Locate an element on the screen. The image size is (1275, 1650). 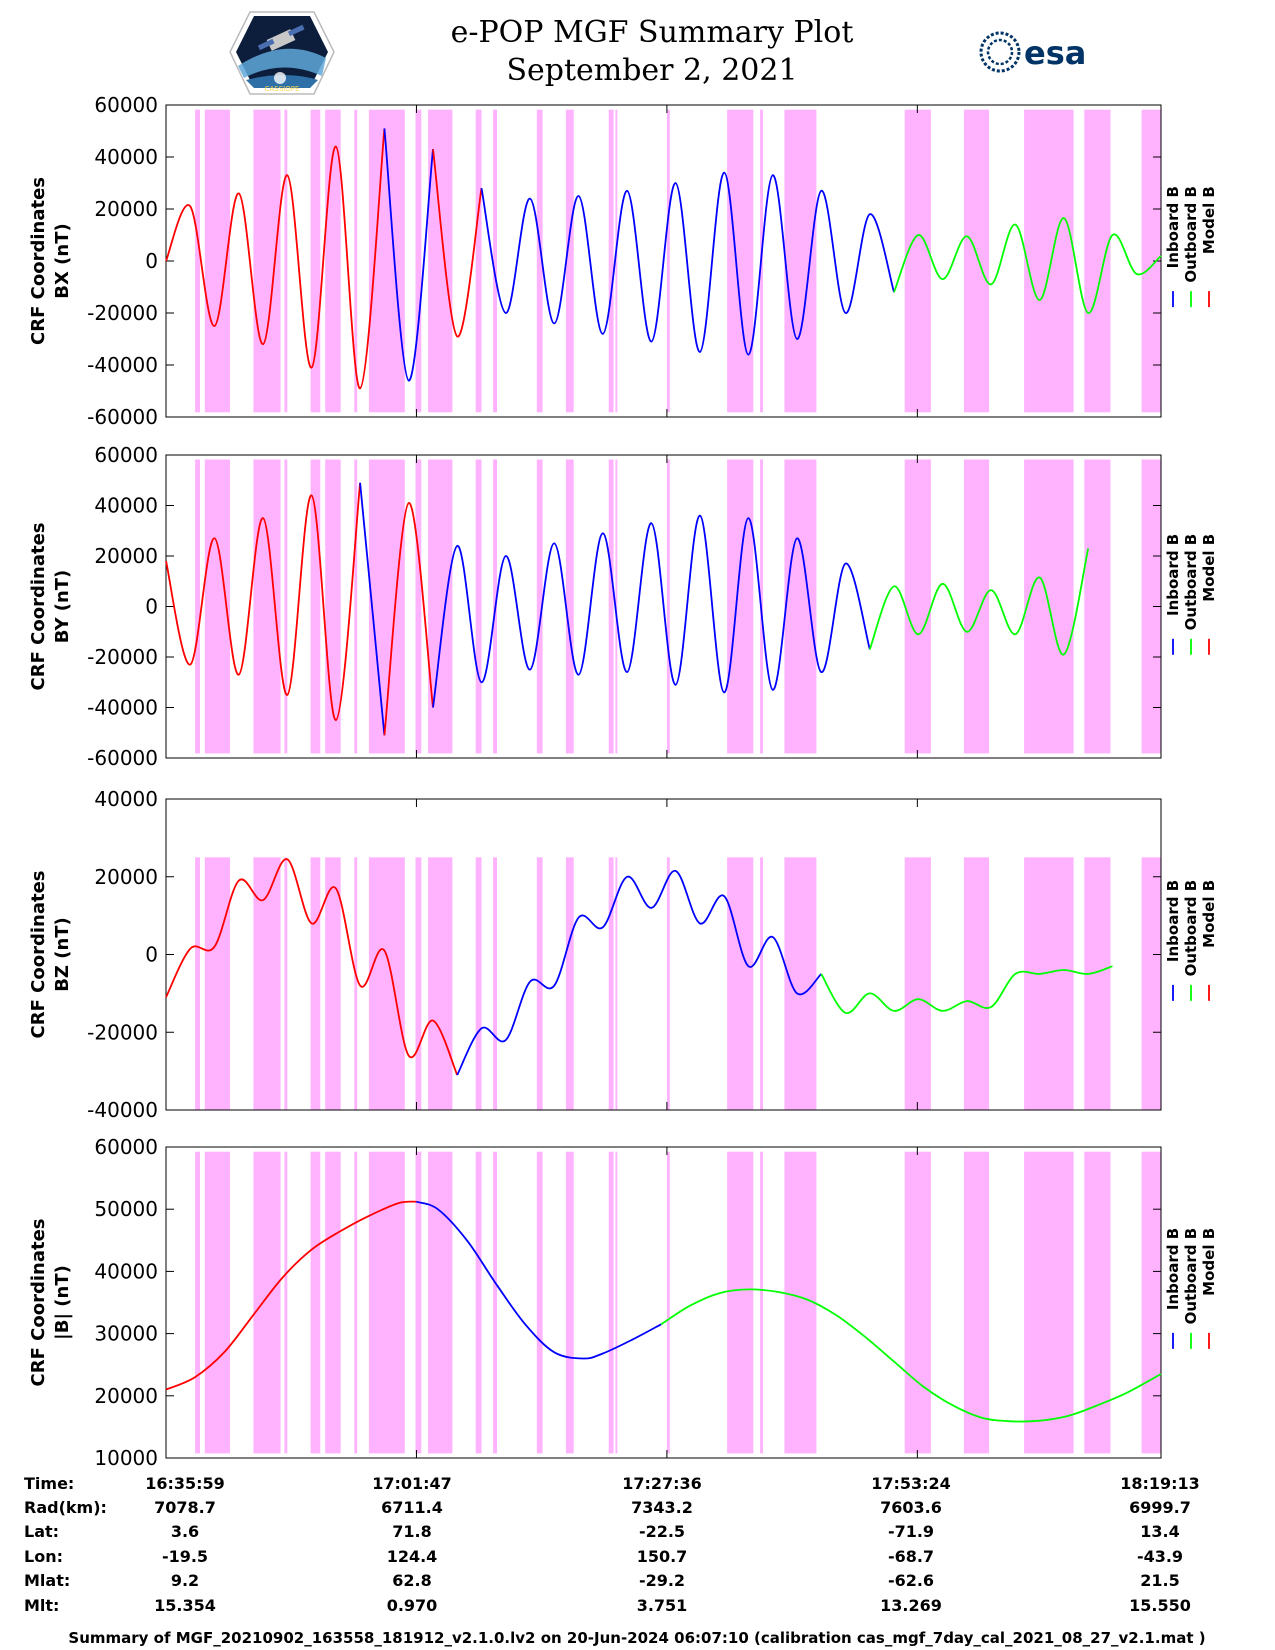
info-cell: -19.5 is located at coordinates (185, 1556).